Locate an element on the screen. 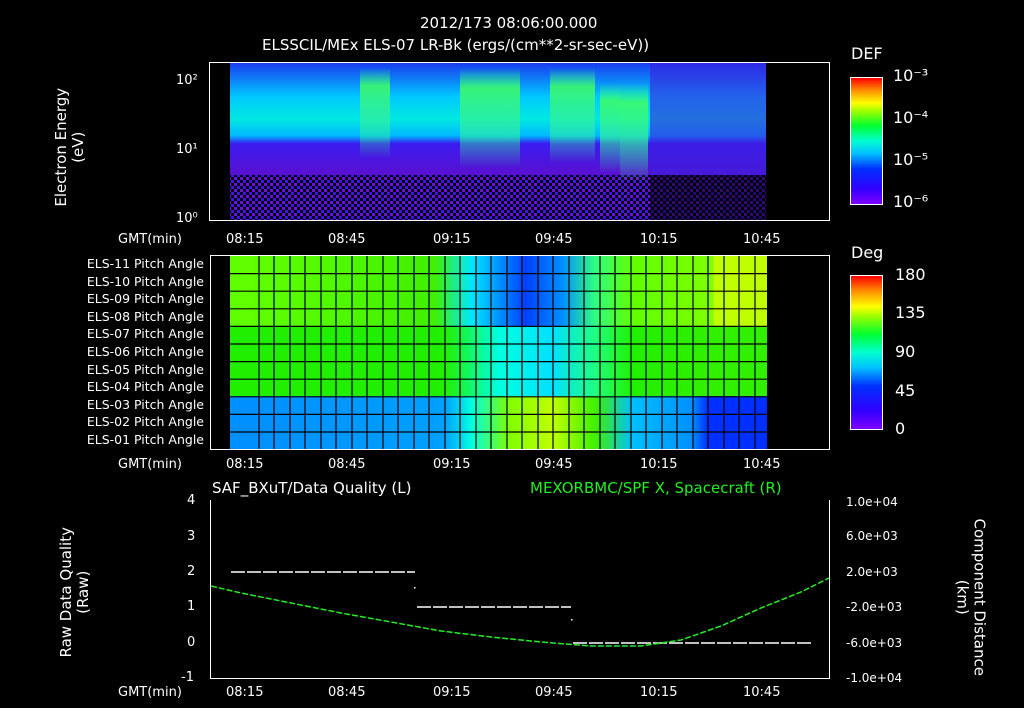 The width and height of the screenshot is (1024, 708). row-label: ELS-02 Pitch Angle is located at coordinates (145, 422).